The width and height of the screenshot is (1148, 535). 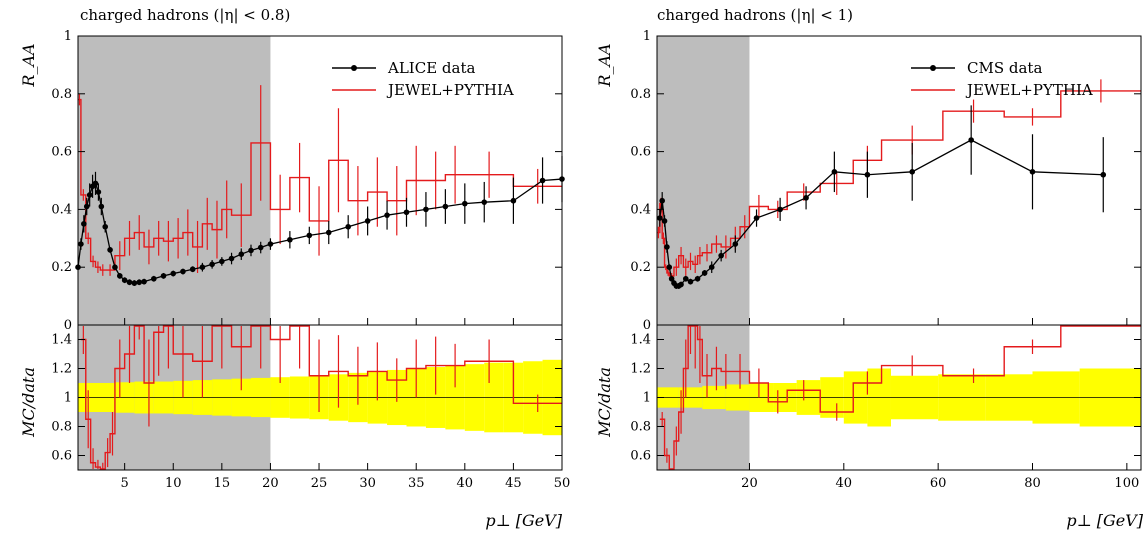 I want to click on right-legend-data-marker, so click(x=933, y=68).